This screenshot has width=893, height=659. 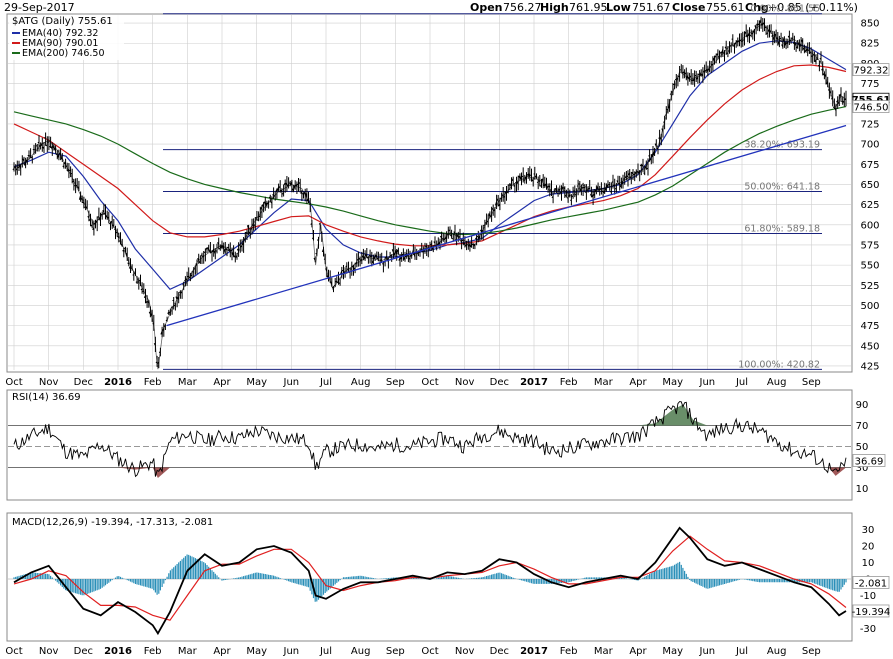 I want to click on x-tick-label-bottom: Aug, so click(x=361, y=651).